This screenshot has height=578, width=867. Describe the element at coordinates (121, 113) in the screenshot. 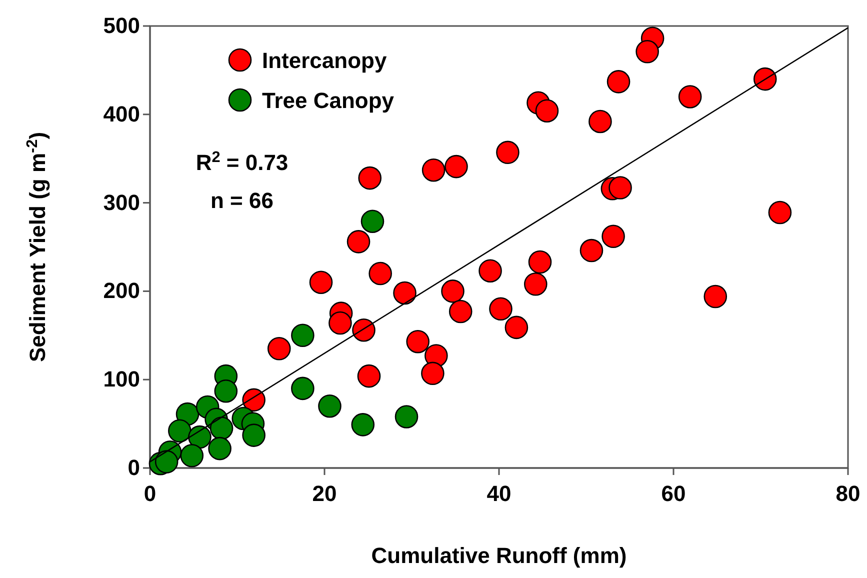

I see `y-tick-label: 400` at that location.